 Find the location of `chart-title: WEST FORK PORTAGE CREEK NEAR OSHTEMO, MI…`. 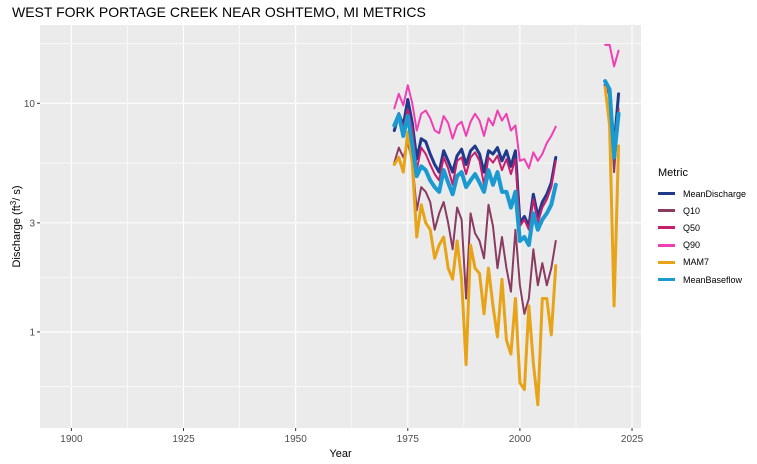

chart-title: WEST FORK PORTAGE CREEK NEAR OSHTEMO, MI… is located at coordinates (219, 12).